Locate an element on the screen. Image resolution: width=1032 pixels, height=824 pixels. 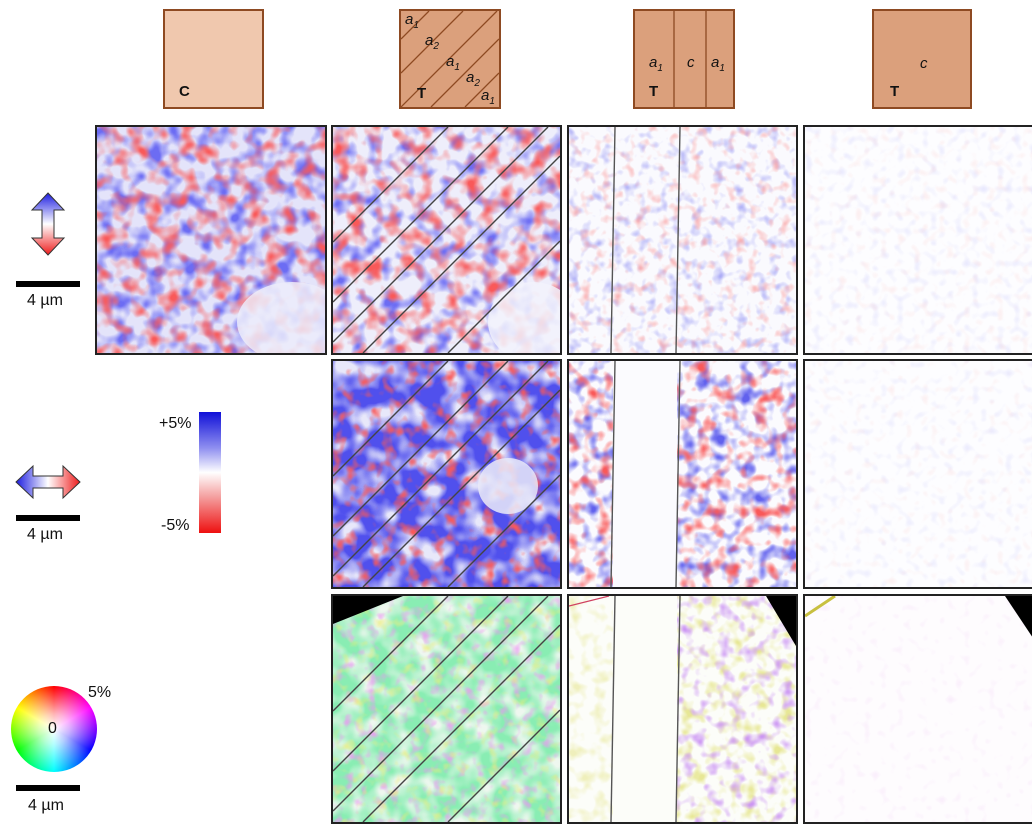
color-wheel-center-label: 0 is located at coordinates (52, 728).